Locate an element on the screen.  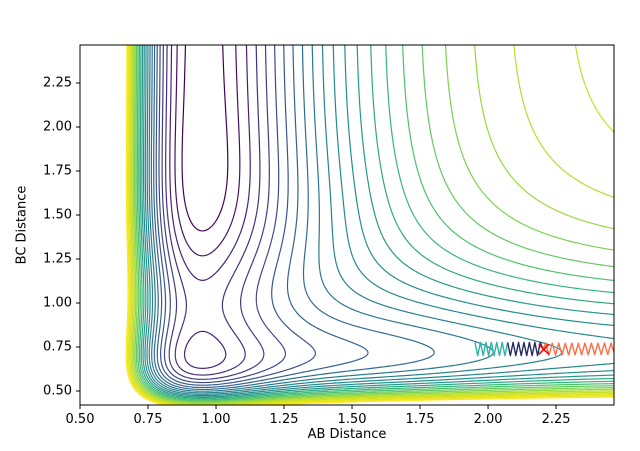
y-tick-label: 1.50 is located at coordinates (57, 215).